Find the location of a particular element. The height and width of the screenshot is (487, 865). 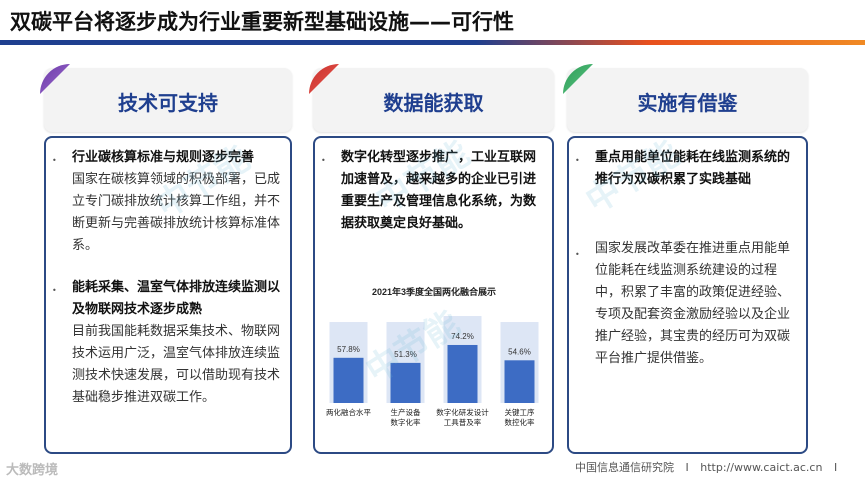

card-heading: 实施有借鉴 is located at coordinates (687, 103).